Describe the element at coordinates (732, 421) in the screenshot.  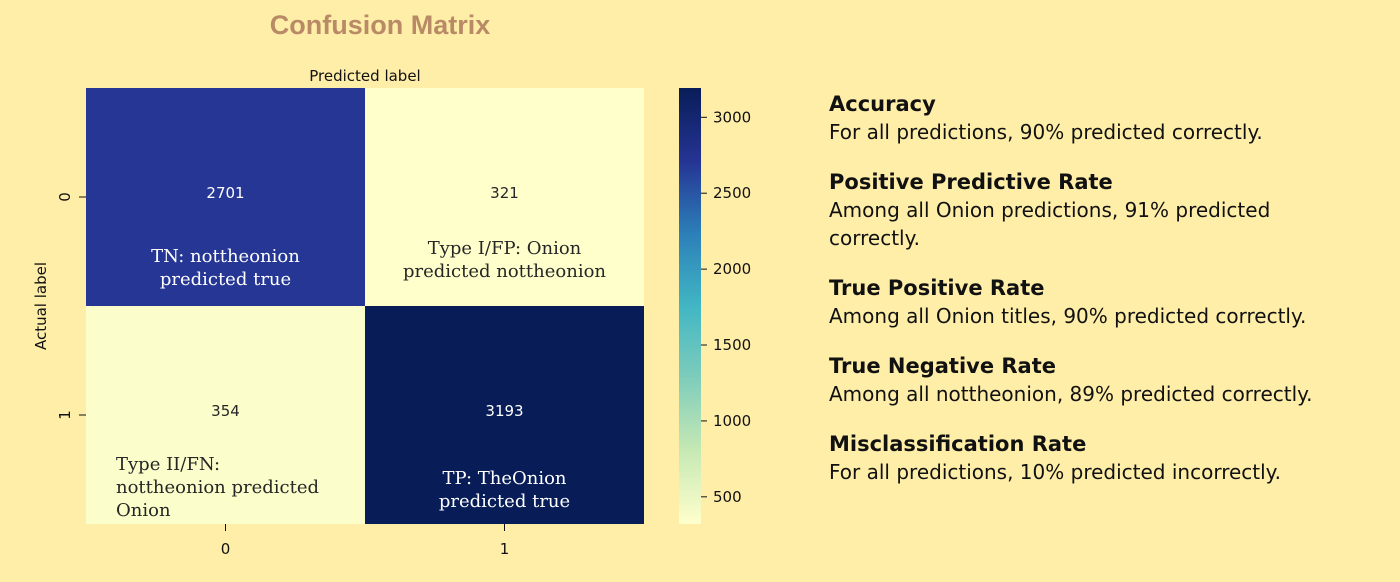
I see `colorbar-tick-label: 1000` at that location.